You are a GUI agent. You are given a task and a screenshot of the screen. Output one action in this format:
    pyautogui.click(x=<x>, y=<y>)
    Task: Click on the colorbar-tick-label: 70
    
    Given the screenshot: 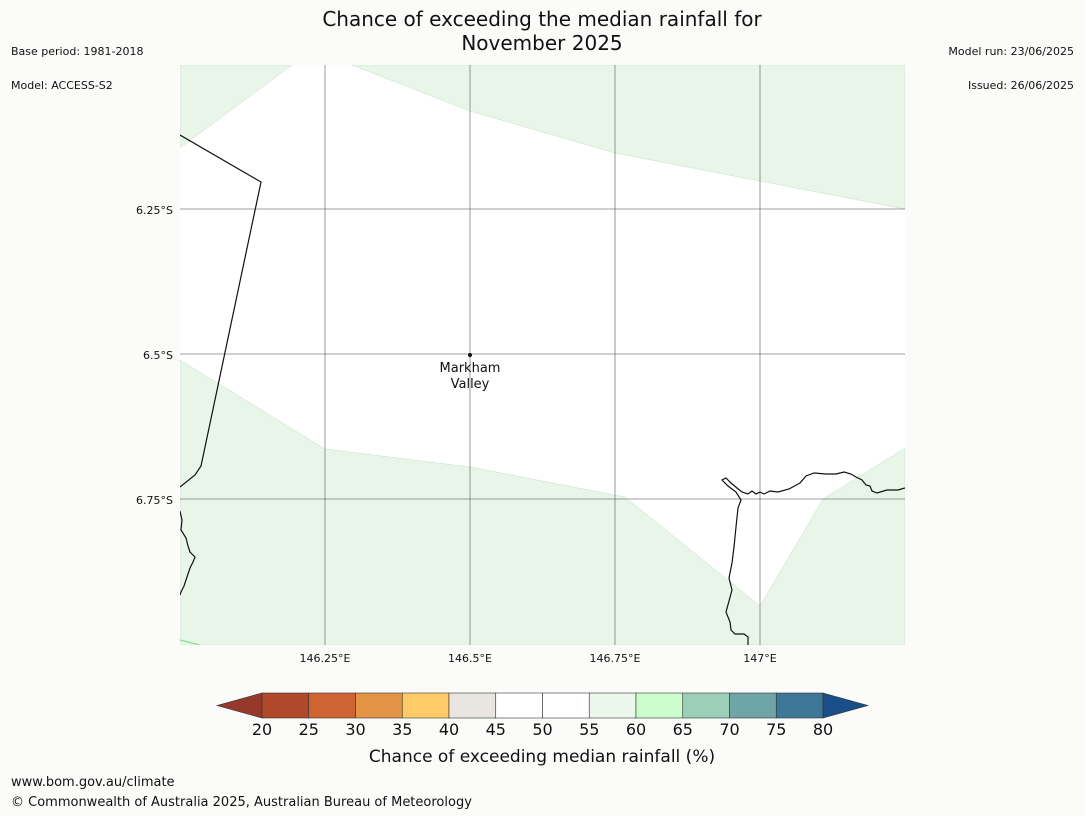 What is the action you would take?
    pyautogui.click(x=729, y=729)
    